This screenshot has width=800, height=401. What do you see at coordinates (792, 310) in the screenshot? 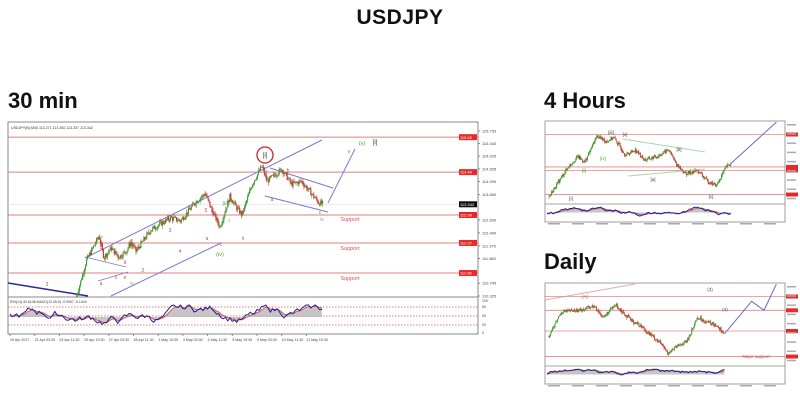
I see `chart-daily-level-tag` at bounding box center [792, 310].